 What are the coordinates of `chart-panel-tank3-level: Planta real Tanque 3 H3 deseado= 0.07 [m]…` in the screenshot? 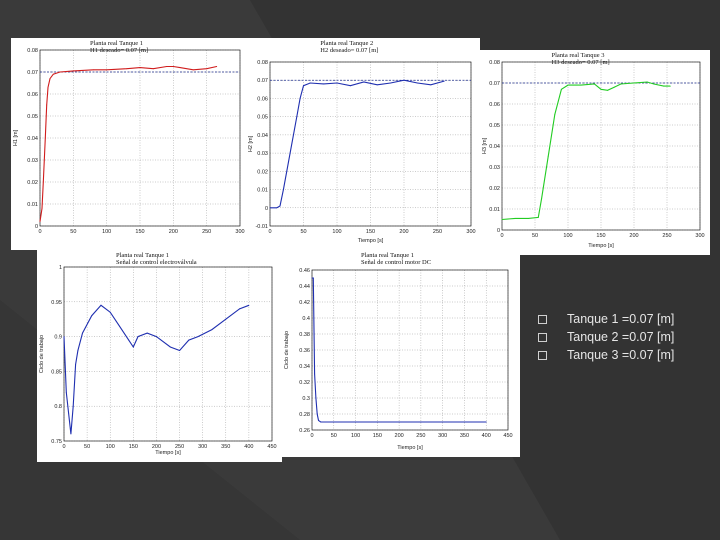 It's located at (595, 152).